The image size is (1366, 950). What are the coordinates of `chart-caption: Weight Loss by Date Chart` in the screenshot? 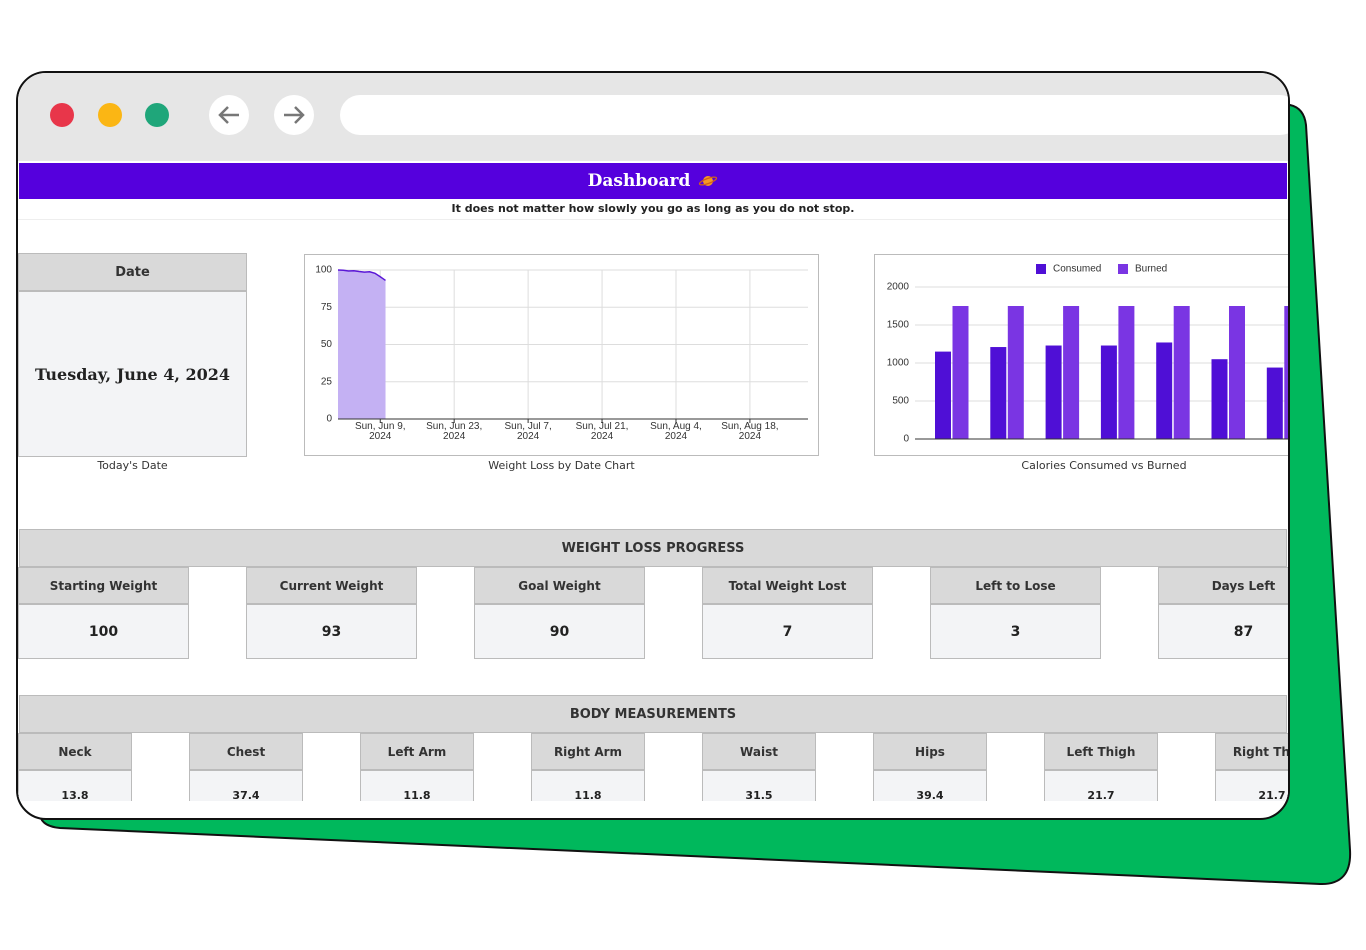 It's located at (561, 465).